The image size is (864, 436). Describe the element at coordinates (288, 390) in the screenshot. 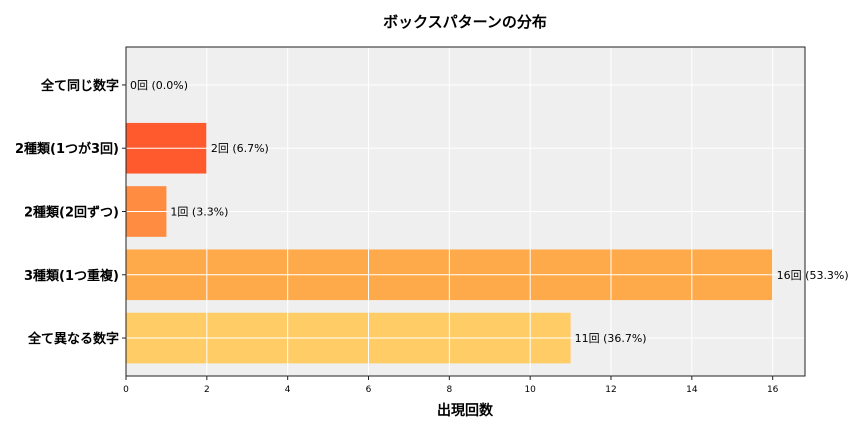

I see `x-tick-label: 4` at that location.